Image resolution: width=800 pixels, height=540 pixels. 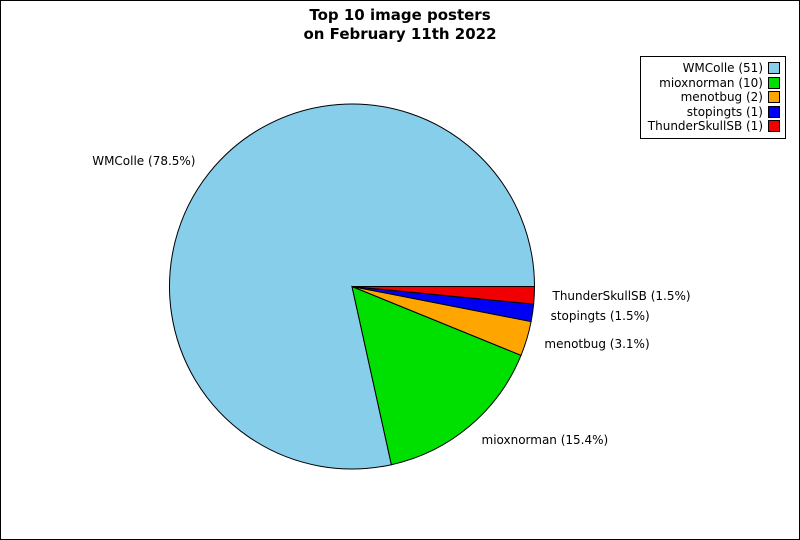 What do you see at coordinates (711, 82) in the screenshot?
I see `legend-label: mioxnorman (10)` at bounding box center [711, 82].